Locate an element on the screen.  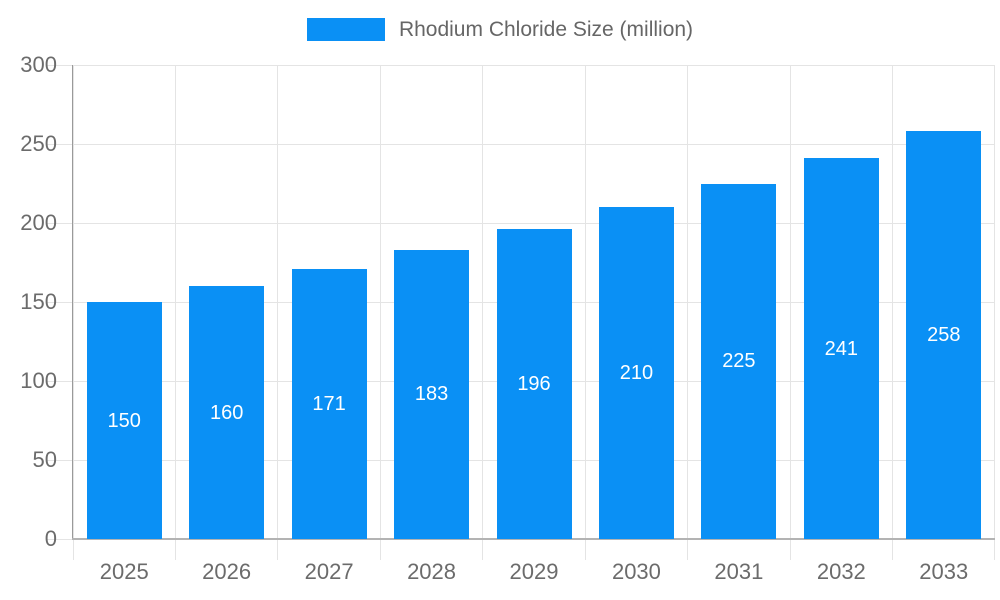
bar: 160 is located at coordinates (227, 412).